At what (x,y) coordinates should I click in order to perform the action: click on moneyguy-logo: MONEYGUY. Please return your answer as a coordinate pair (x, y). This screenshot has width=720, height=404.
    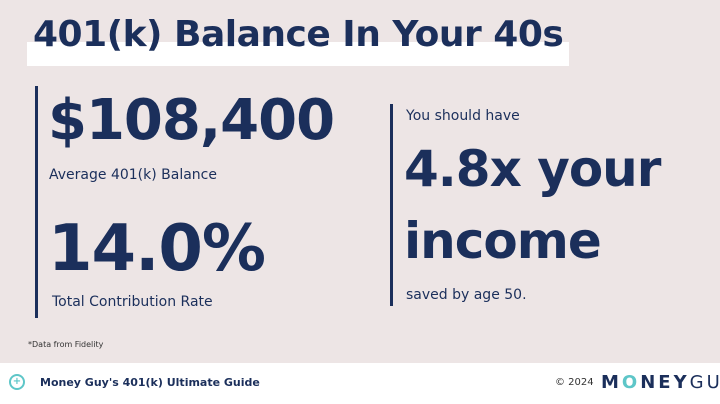
    Looking at the image, I should click on (660, 382).